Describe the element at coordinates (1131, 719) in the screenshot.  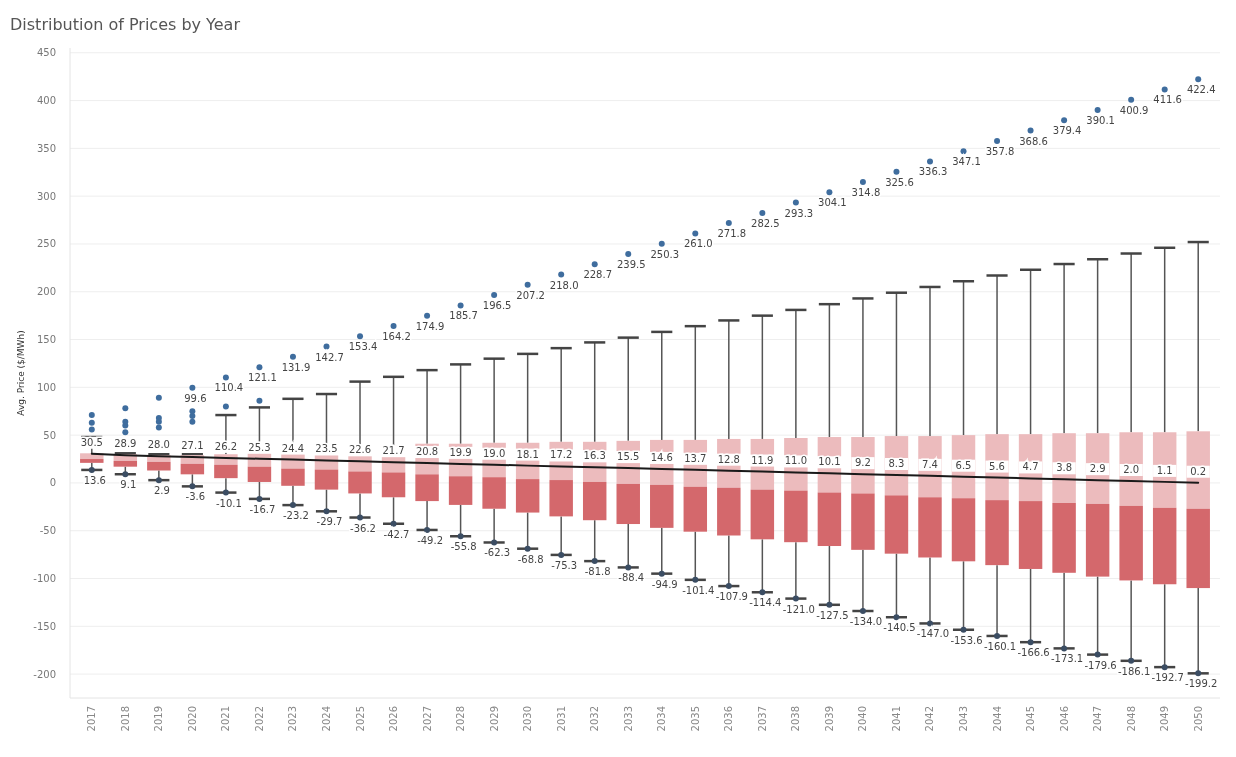
I see `x-tick-label: 2048` at that location.